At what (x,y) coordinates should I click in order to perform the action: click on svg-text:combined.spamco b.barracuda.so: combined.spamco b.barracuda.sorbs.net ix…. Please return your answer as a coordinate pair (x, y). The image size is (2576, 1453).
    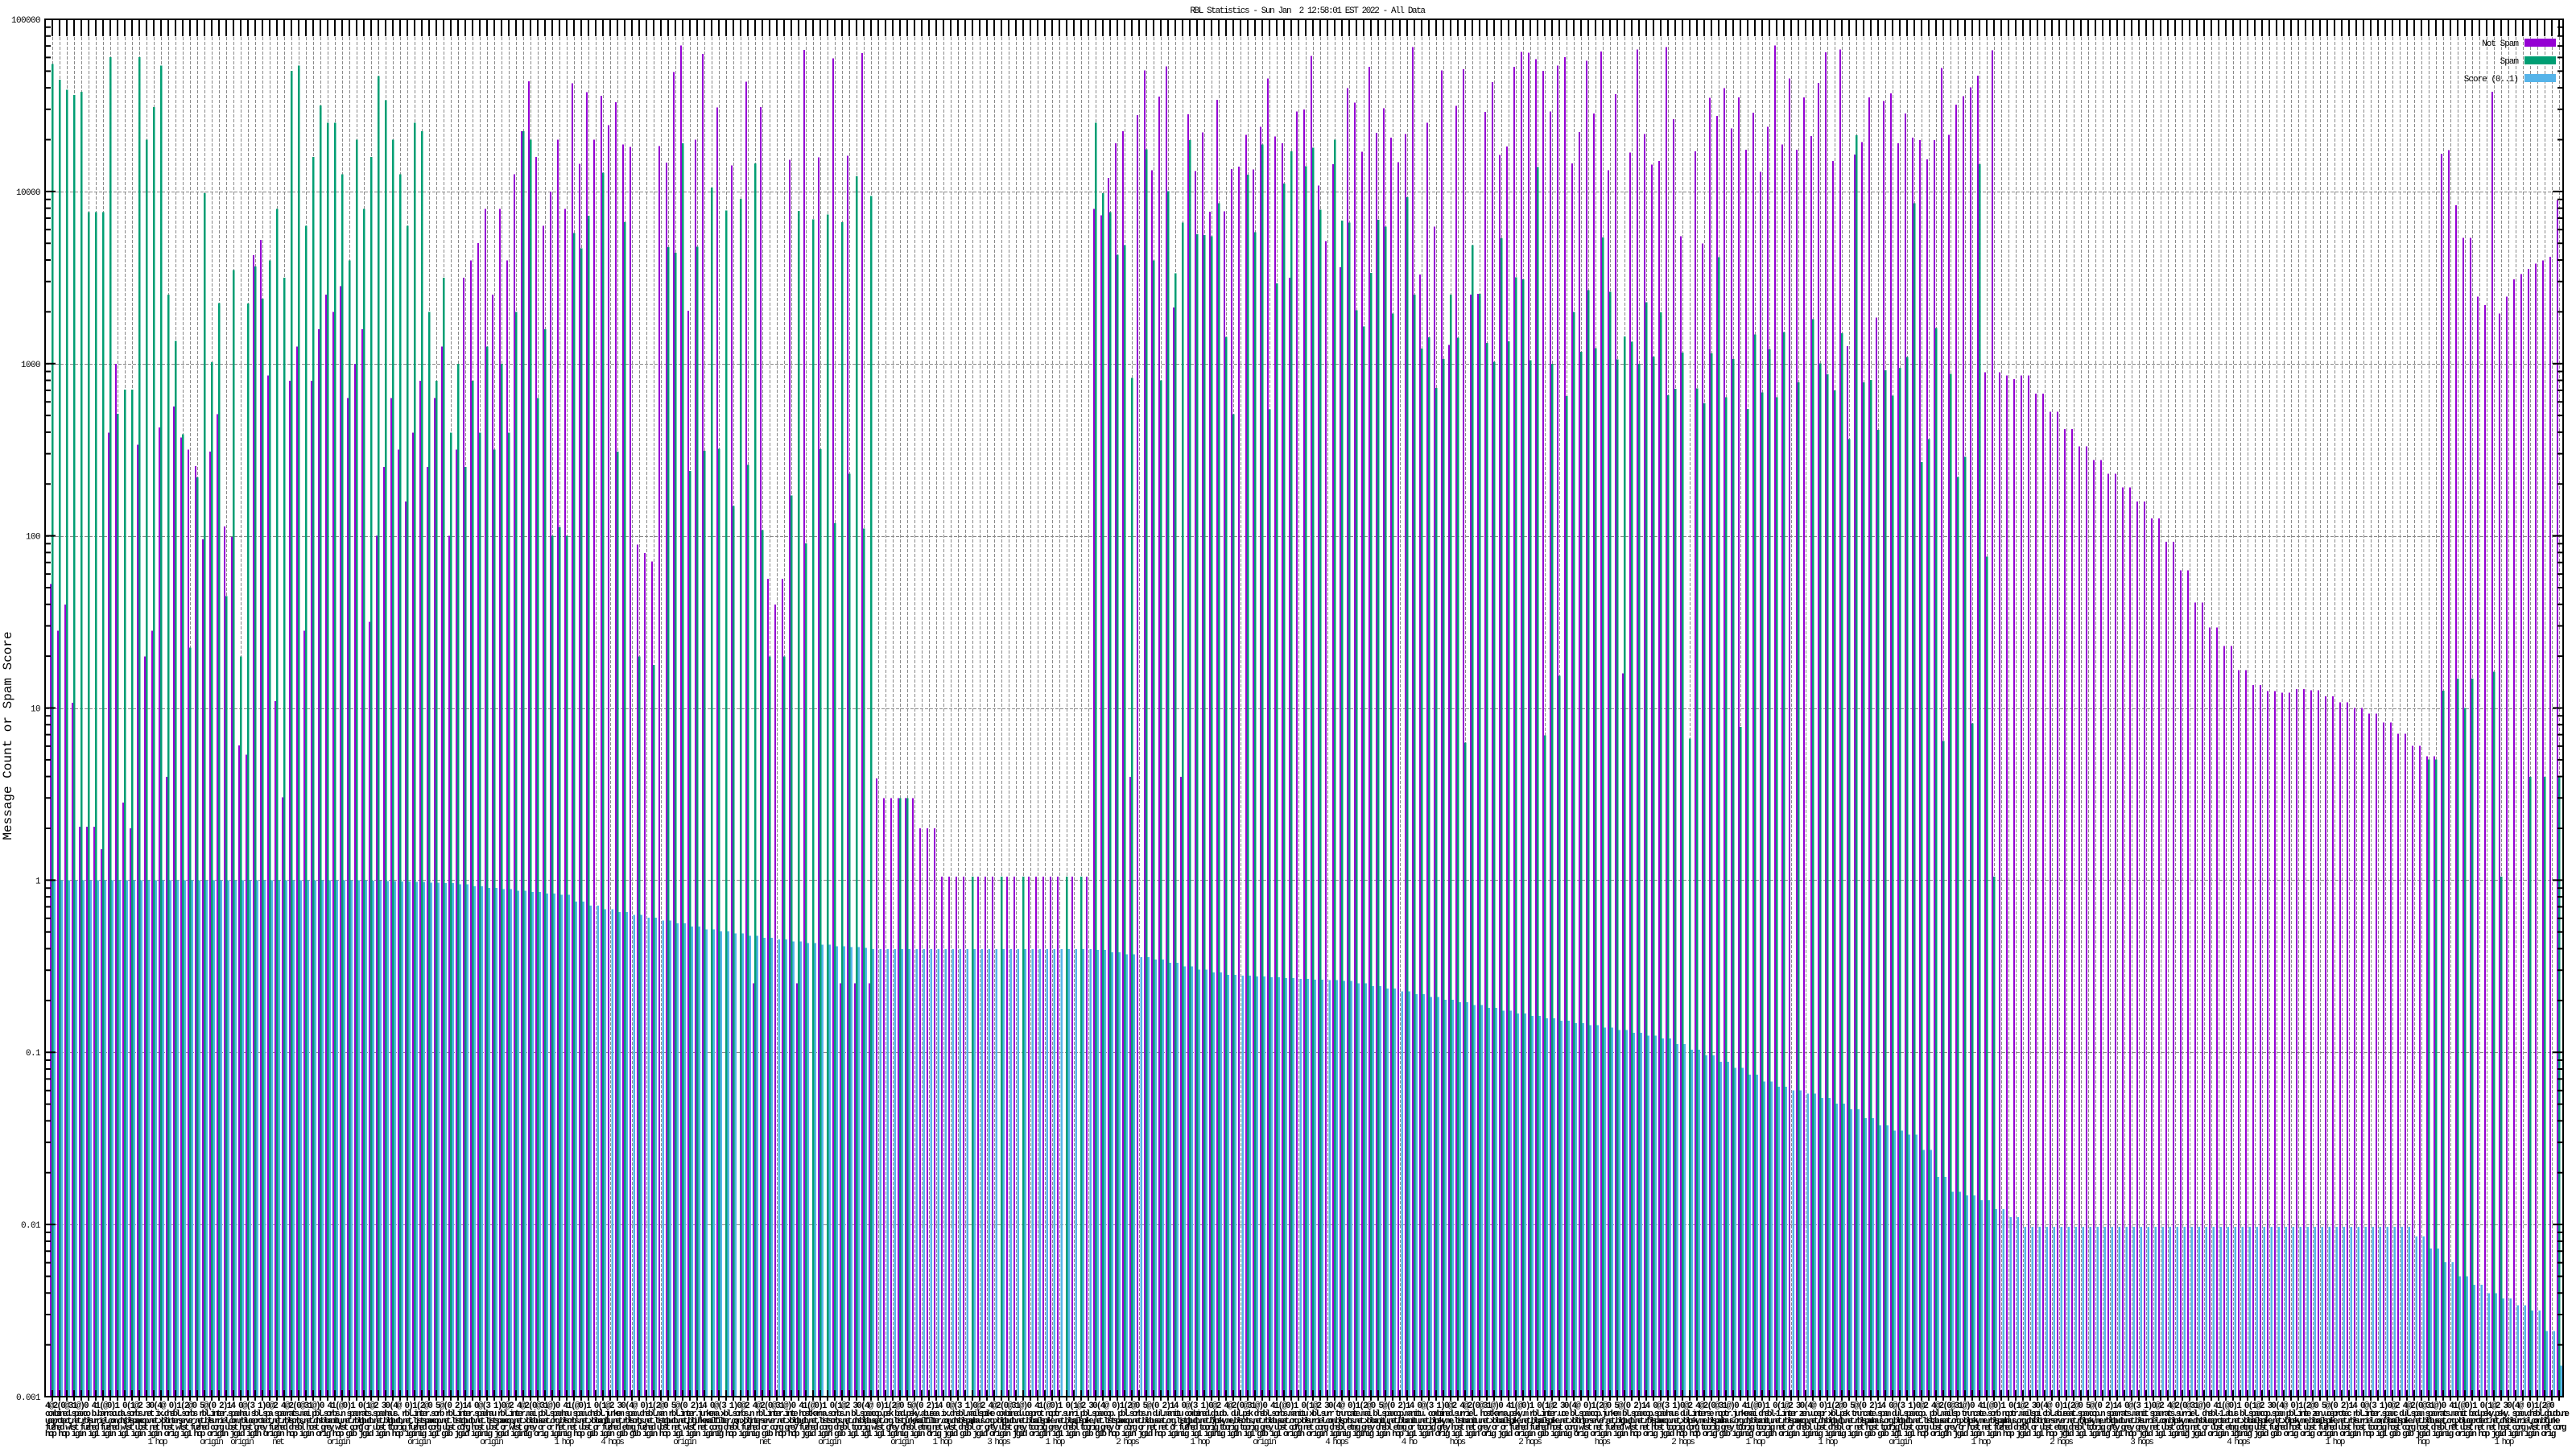
    Looking at the image, I should click on (1307, 1414).